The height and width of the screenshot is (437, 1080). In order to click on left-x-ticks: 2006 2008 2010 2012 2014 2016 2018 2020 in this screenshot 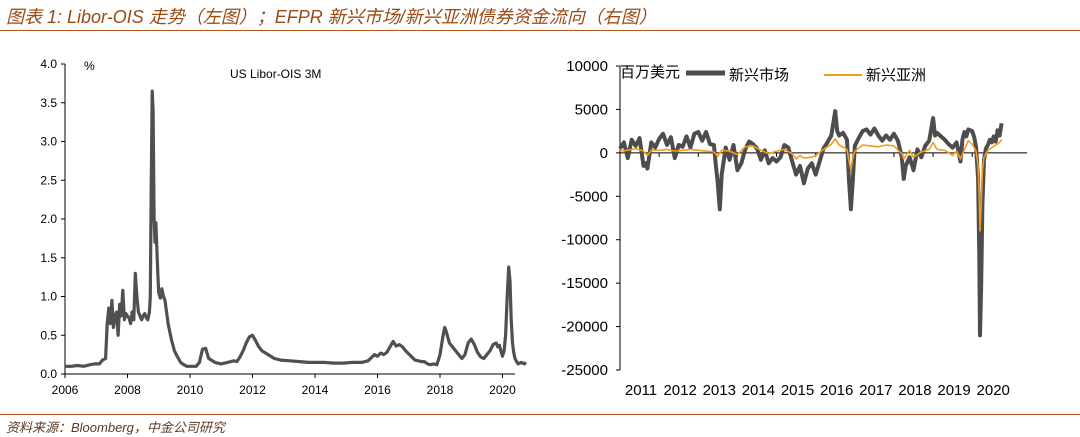, I will do `click(284, 385)`.